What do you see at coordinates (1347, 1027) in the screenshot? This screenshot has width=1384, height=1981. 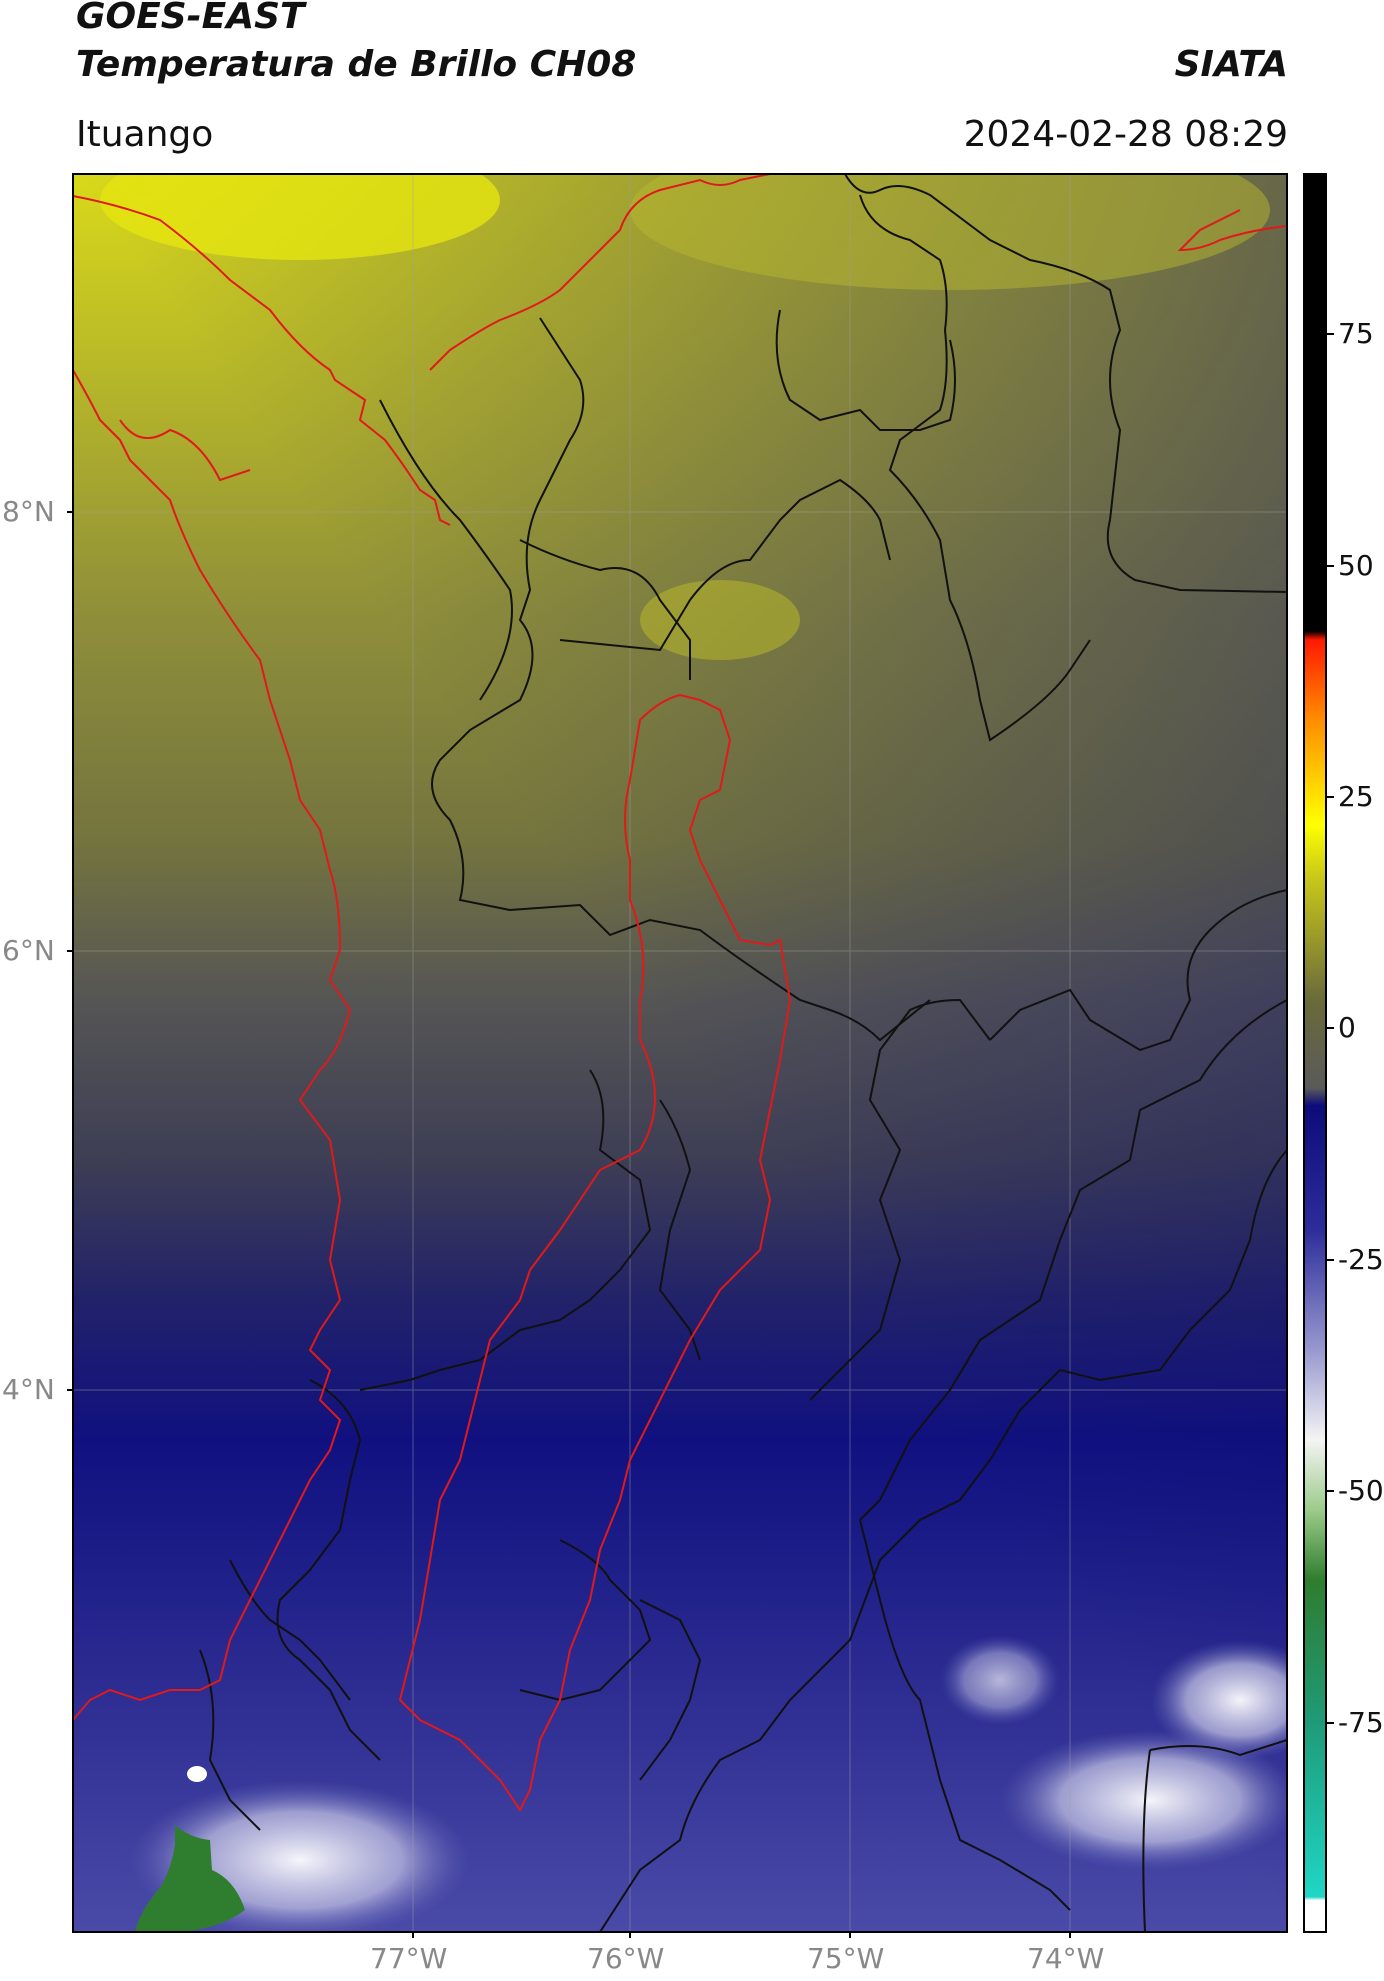 I see `colorbar-tick-label: 0` at bounding box center [1347, 1027].